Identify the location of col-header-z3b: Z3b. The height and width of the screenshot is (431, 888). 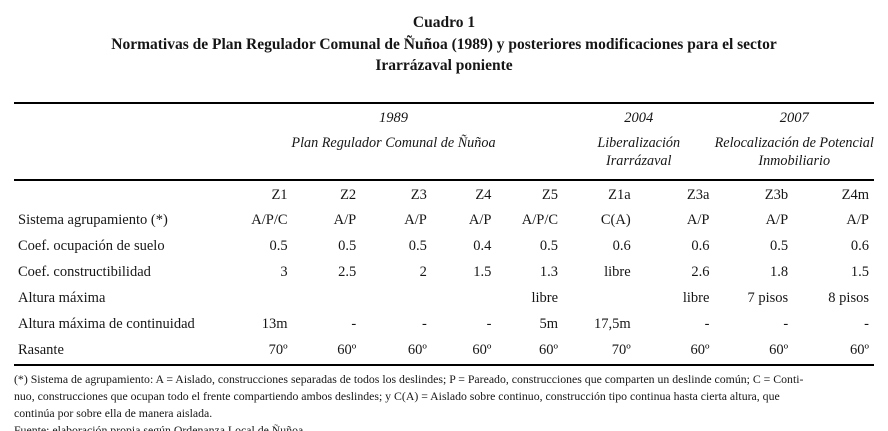
(776, 194).